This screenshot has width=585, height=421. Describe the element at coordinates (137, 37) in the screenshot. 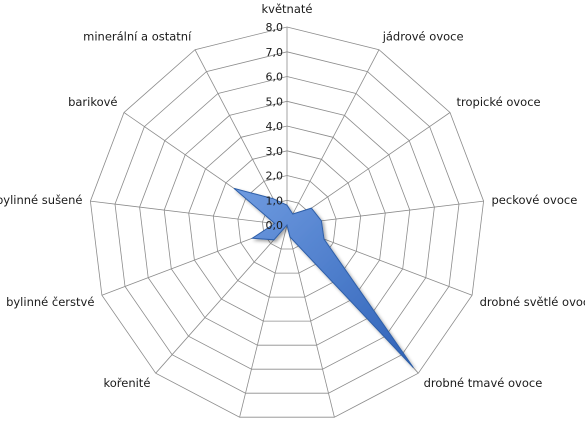

I see `category-label: minerální a ostatní` at that location.